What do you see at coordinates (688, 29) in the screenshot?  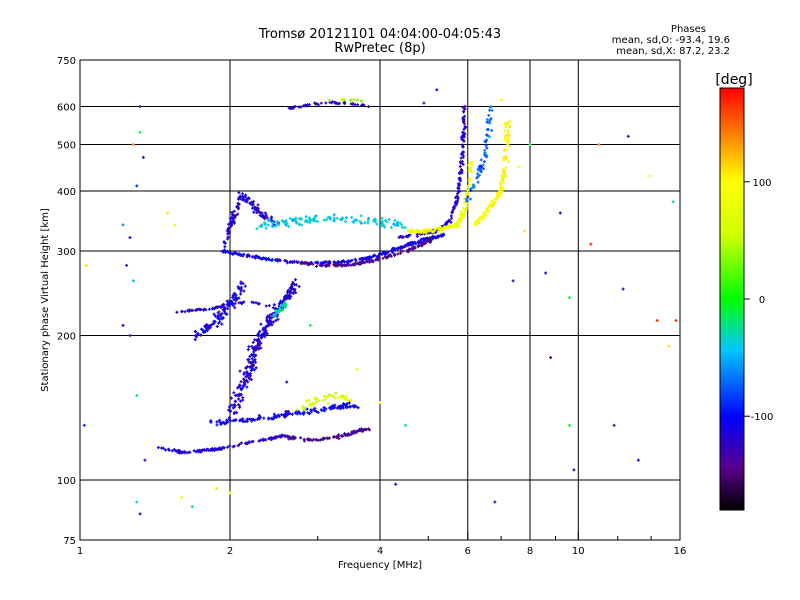 I see `phase-stats-title: Phases` at bounding box center [688, 29].